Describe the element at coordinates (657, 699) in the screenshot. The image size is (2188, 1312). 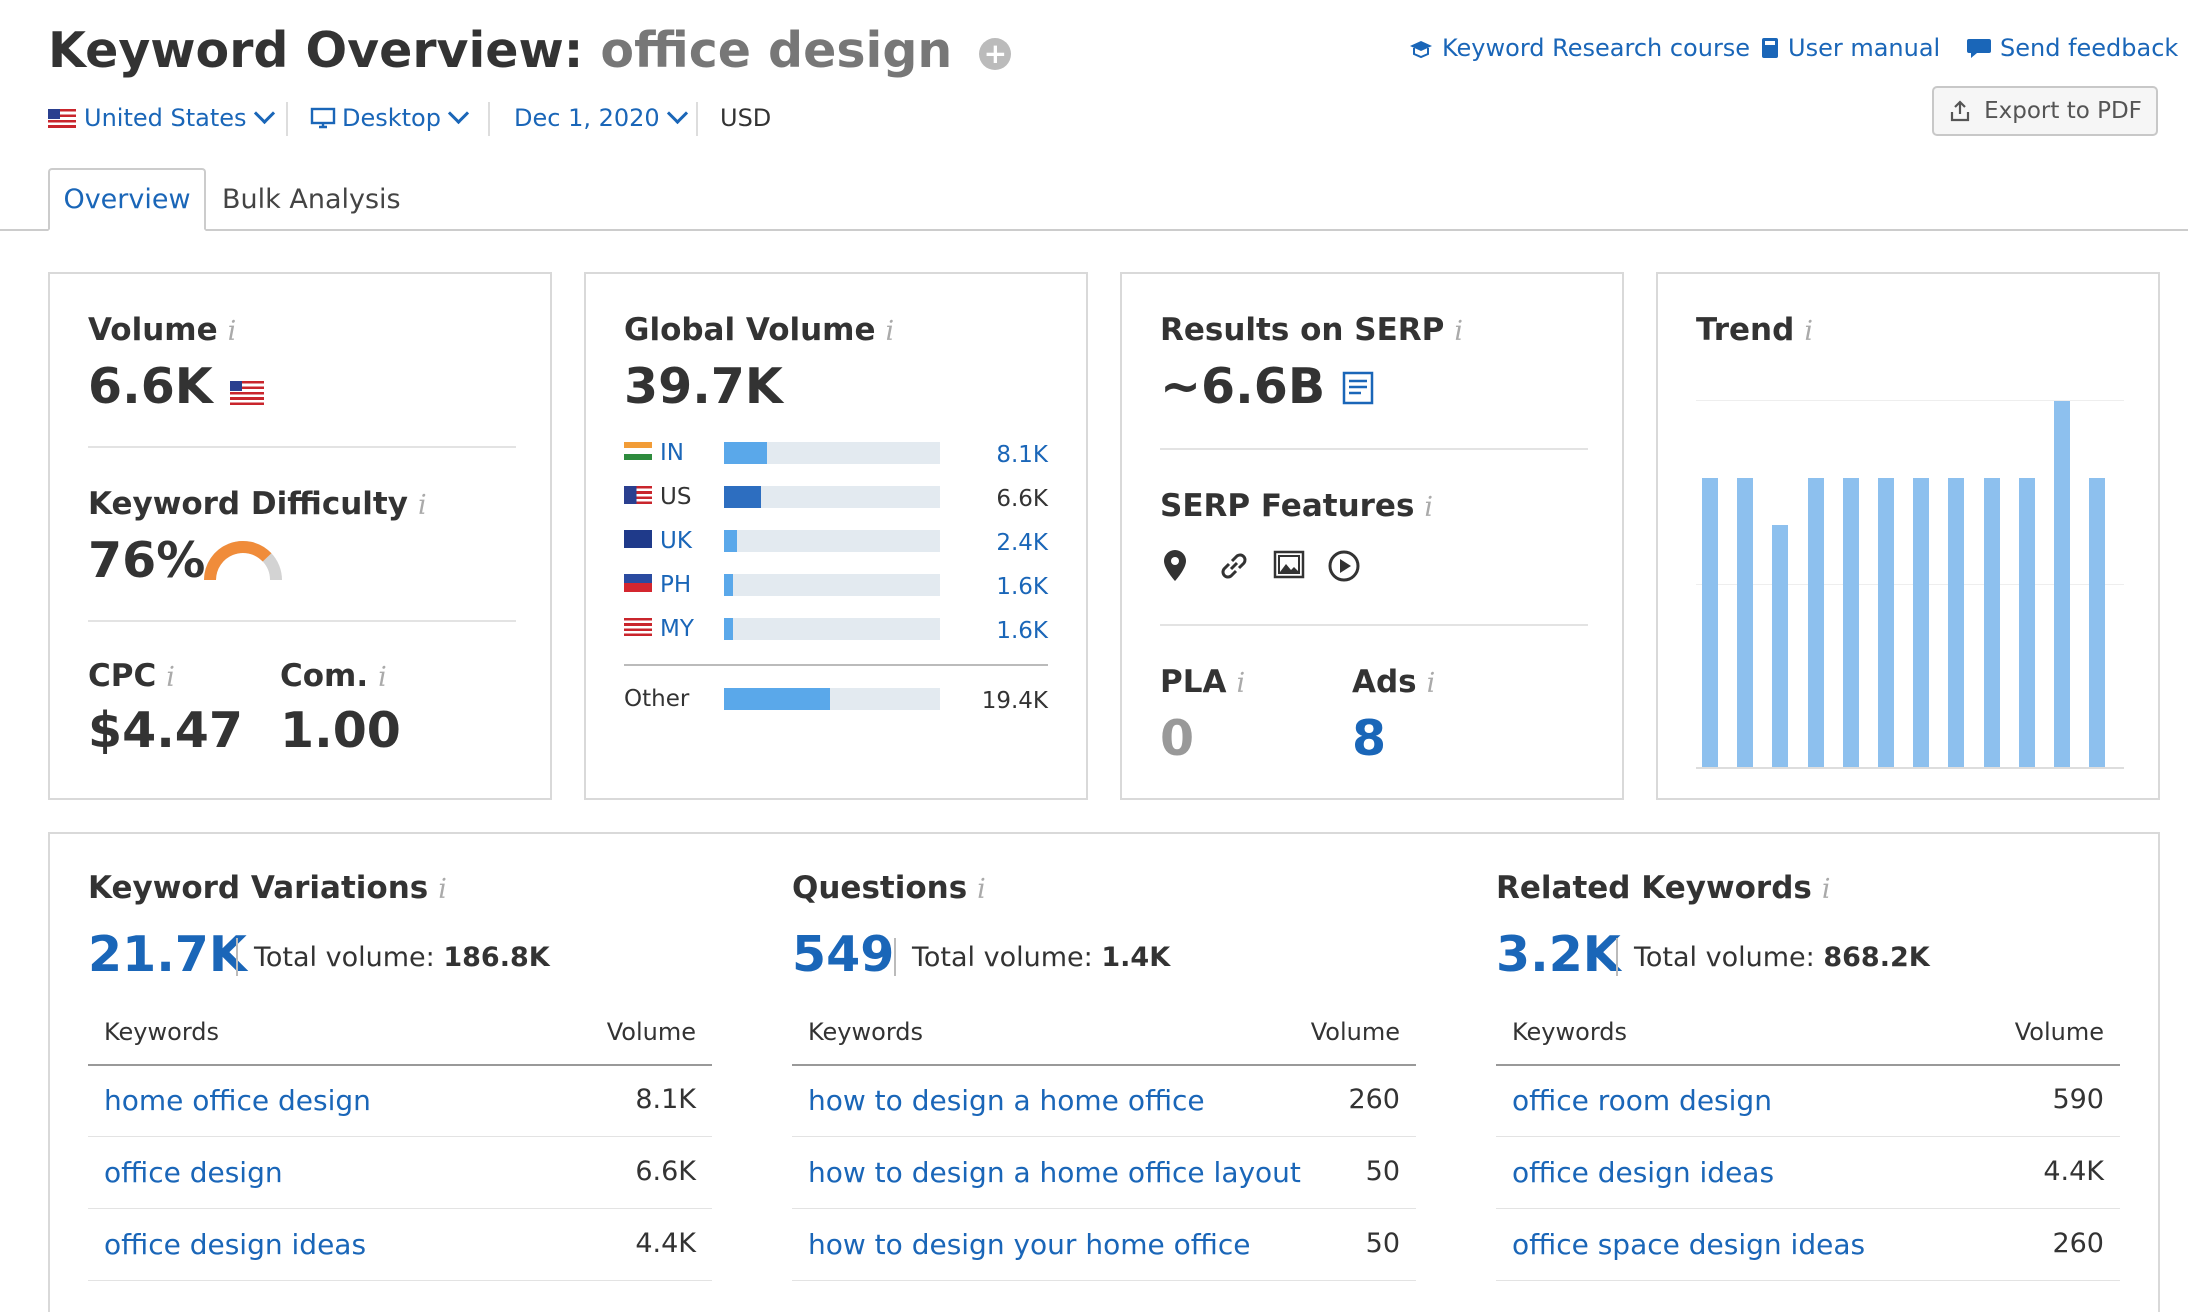
I see `gv-other-label: Other` at that location.